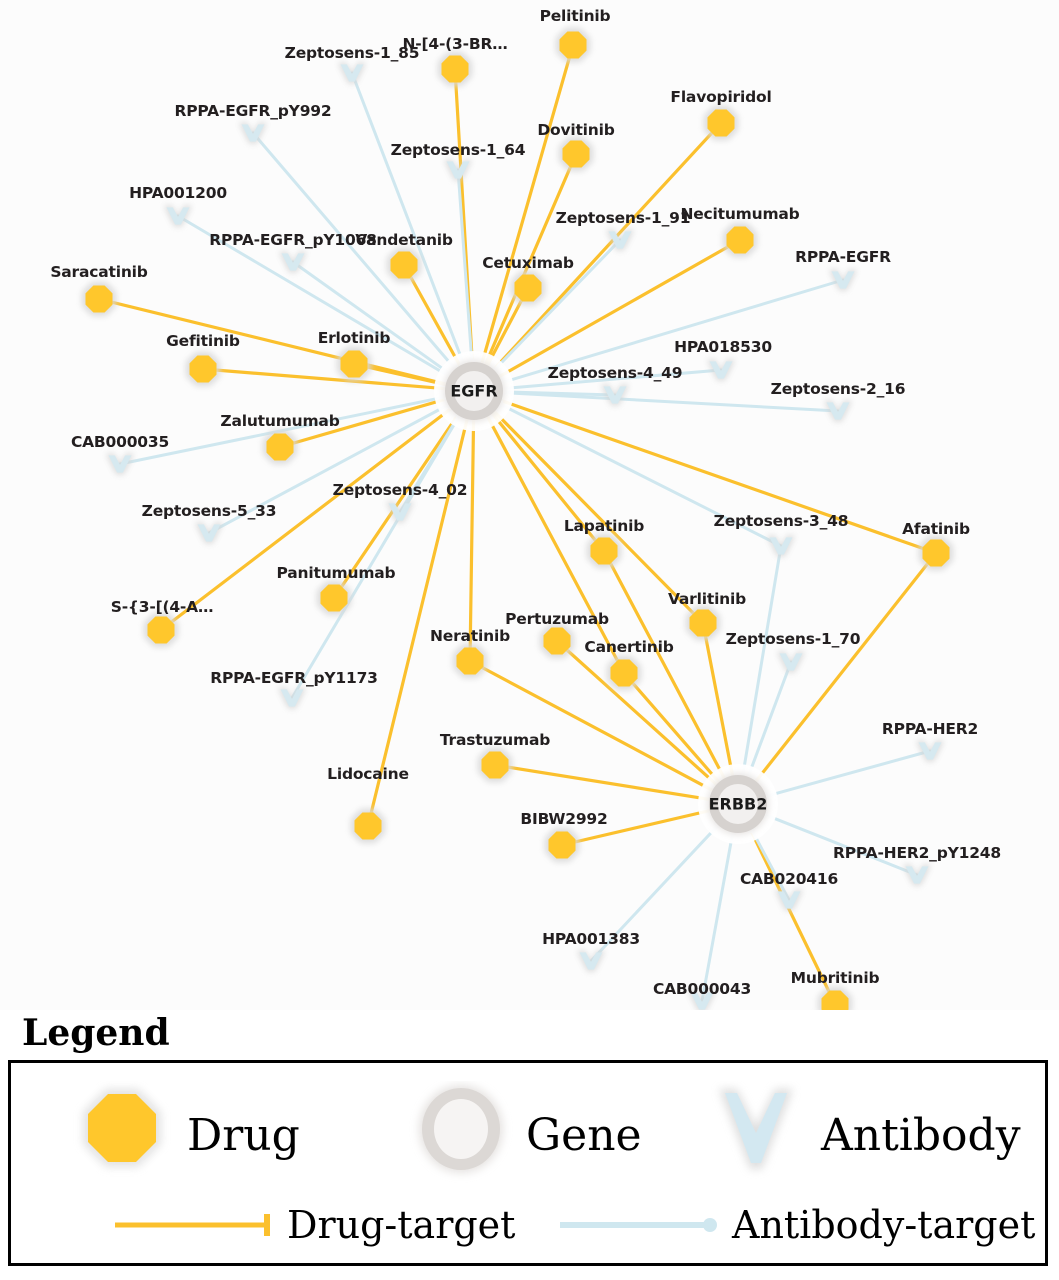 The width and height of the screenshot is (1059, 1280). I want to click on legend-label-drug-target: Drug-target, so click(401, 1225).